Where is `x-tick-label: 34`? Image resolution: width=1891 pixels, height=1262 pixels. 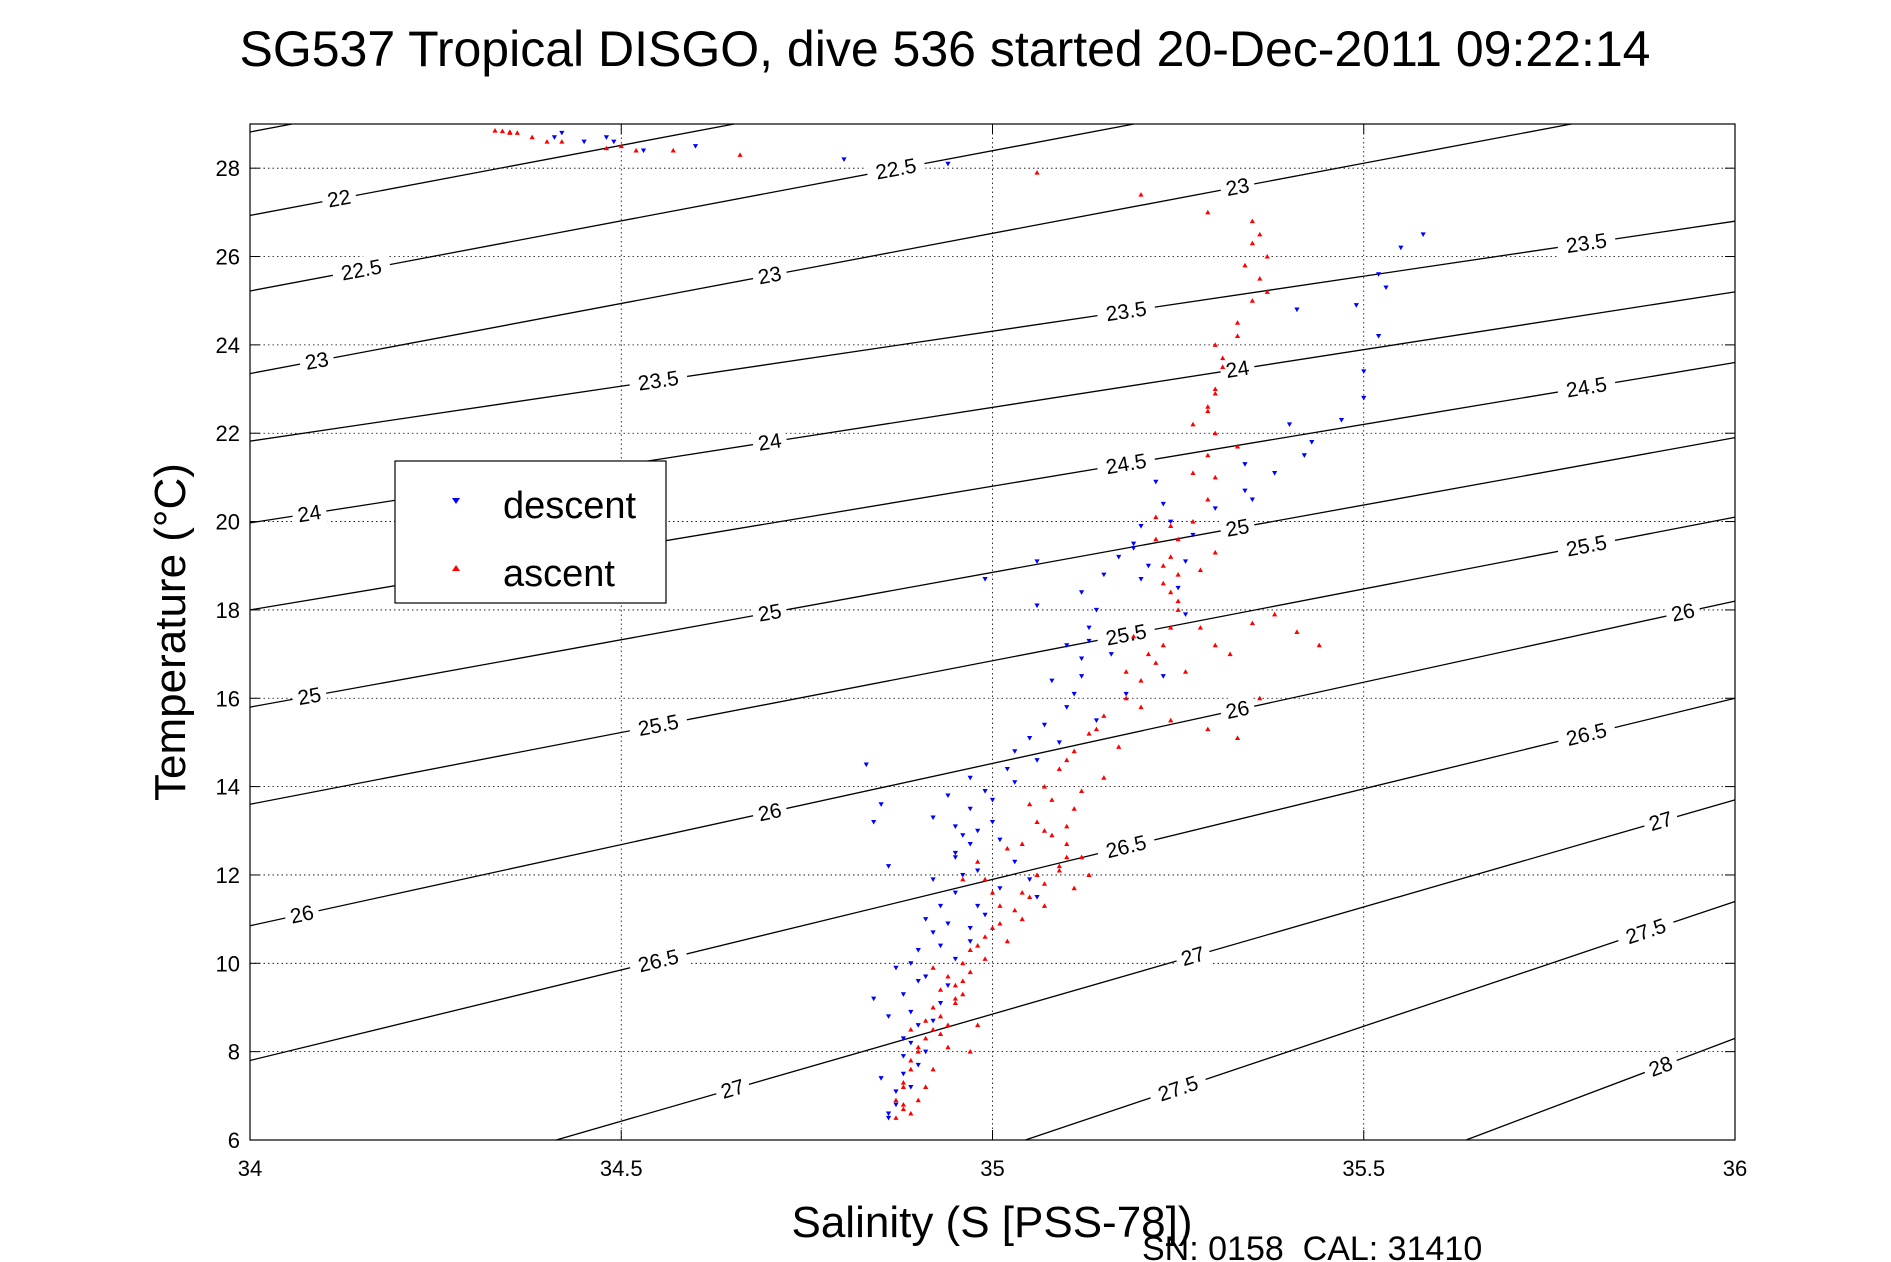
x-tick-label: 34 is located at coordinates (250, 1168).